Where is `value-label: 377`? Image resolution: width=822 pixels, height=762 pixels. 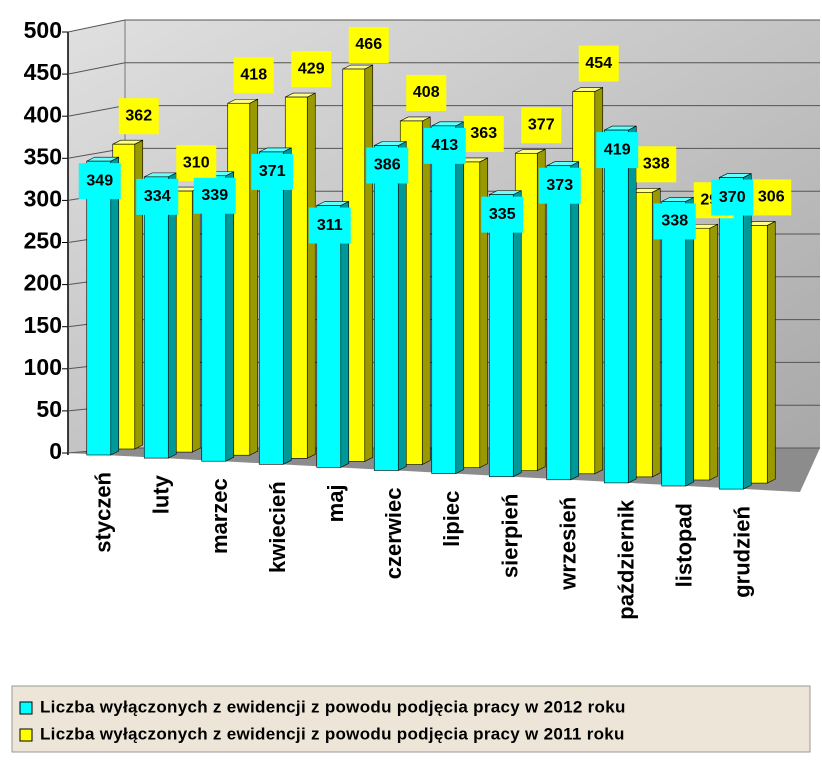 value-label: 377 is located at coordinates (541, 124).